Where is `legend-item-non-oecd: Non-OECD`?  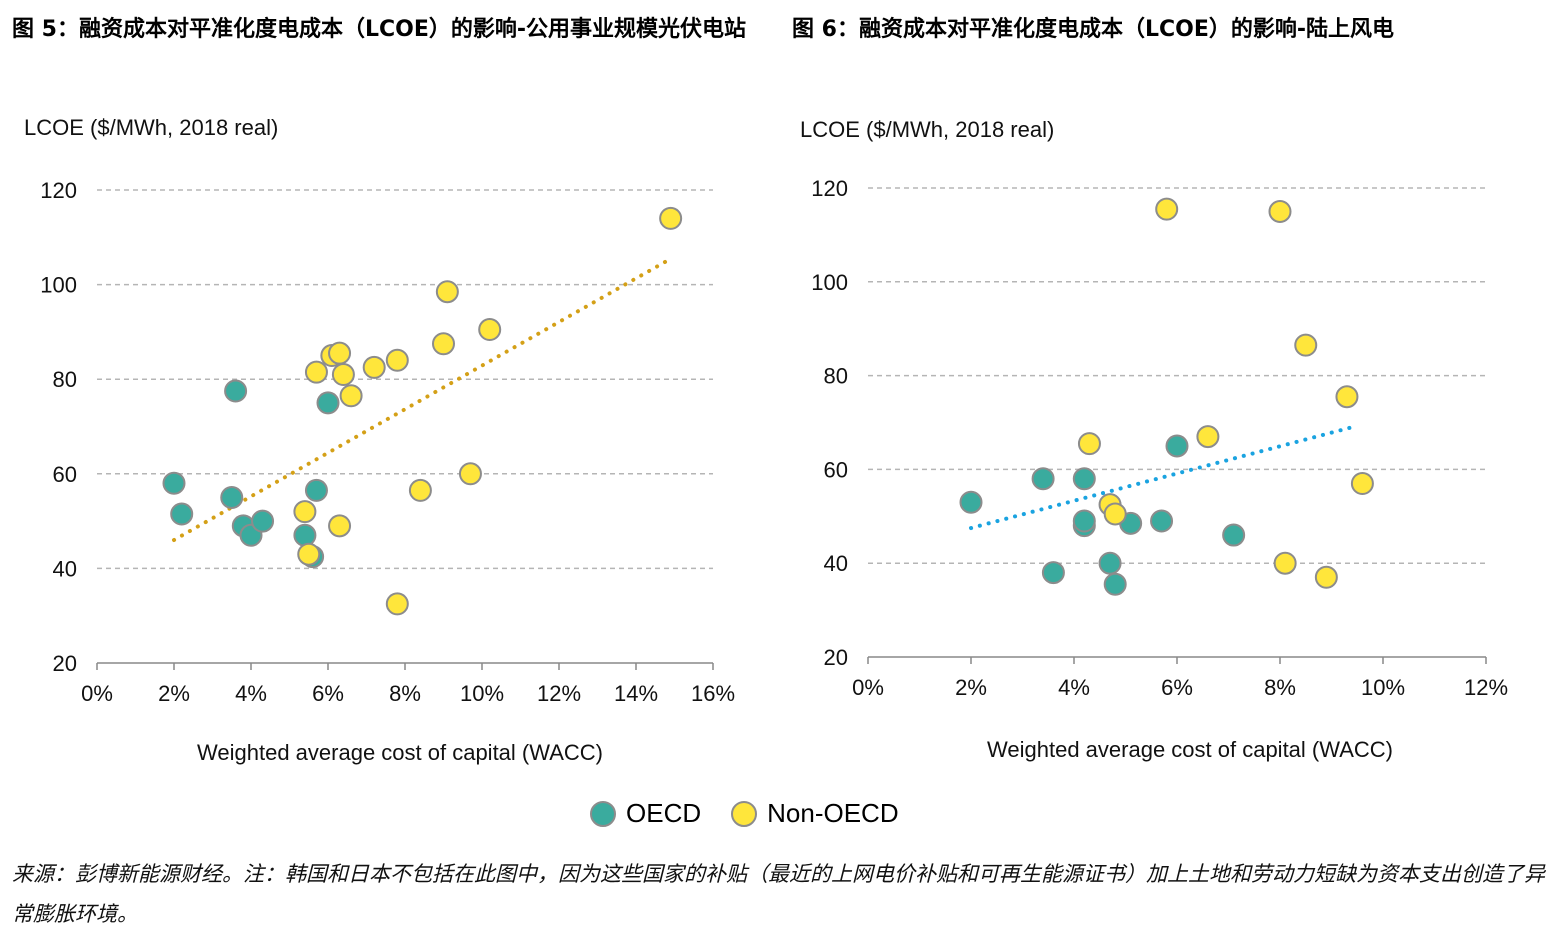
legend-item-non-oecd: Non-OECD is located at coordinates (815, 813).